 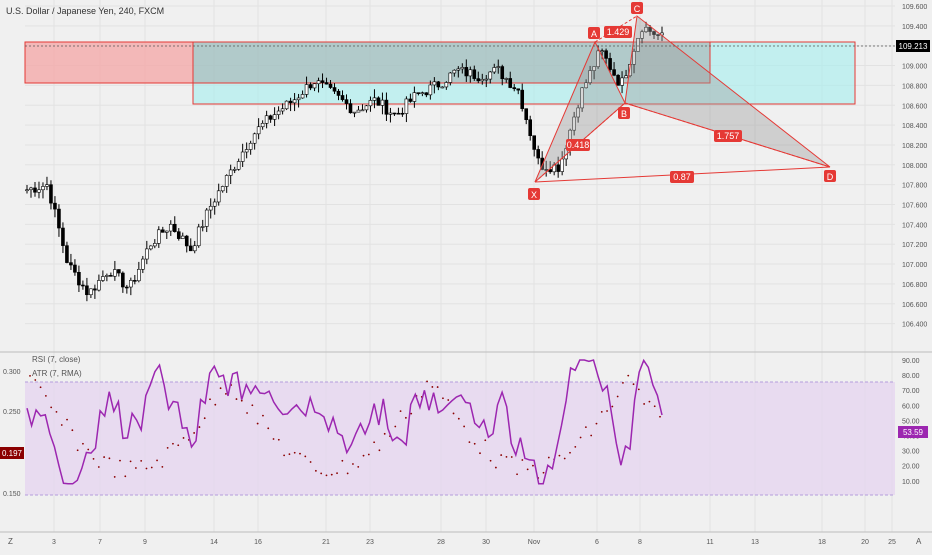 What do you see at coordinates (919, 541) in the screenshot?
I see `footer-a-button: A` at bounding box center [919, 541].